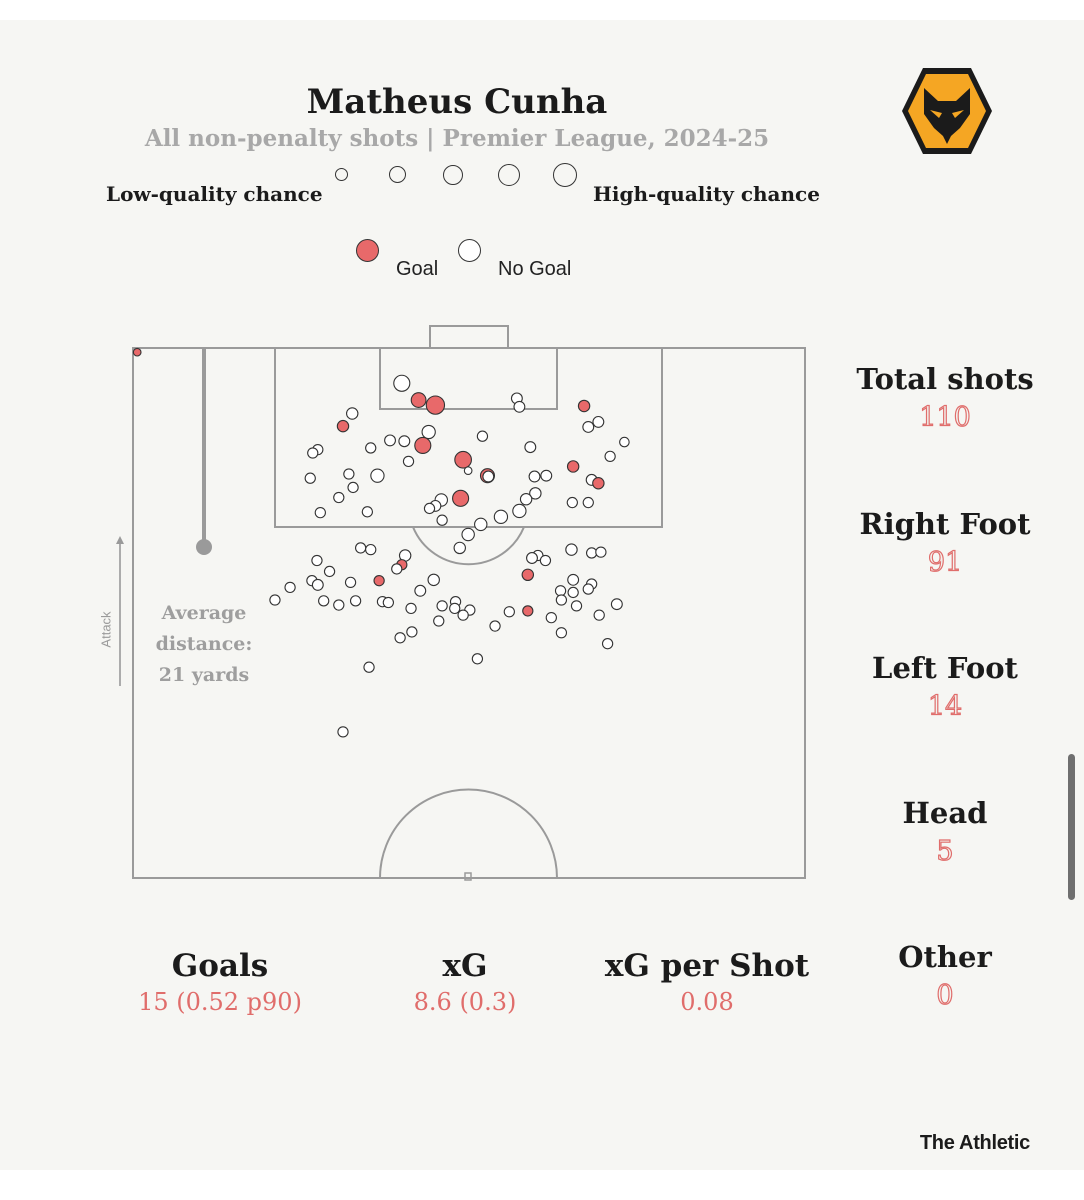  What do you see at coordinates (220, 1002) in the screenshot?
I see `bottom-stat-value: 15 (0.52 p90)` at bounding box center [220, 1002].